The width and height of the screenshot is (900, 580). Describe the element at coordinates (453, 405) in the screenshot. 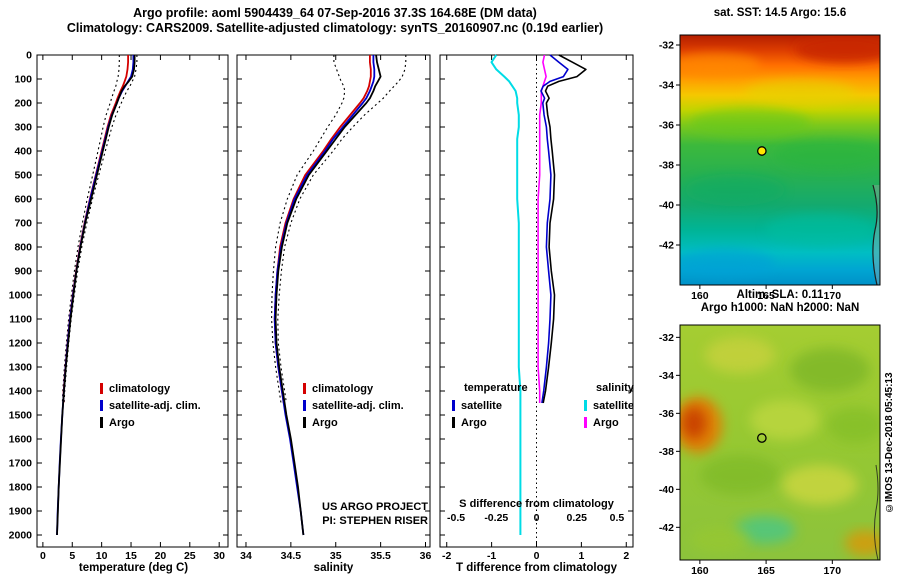

I see `t-satellite-line-marker` at that location.